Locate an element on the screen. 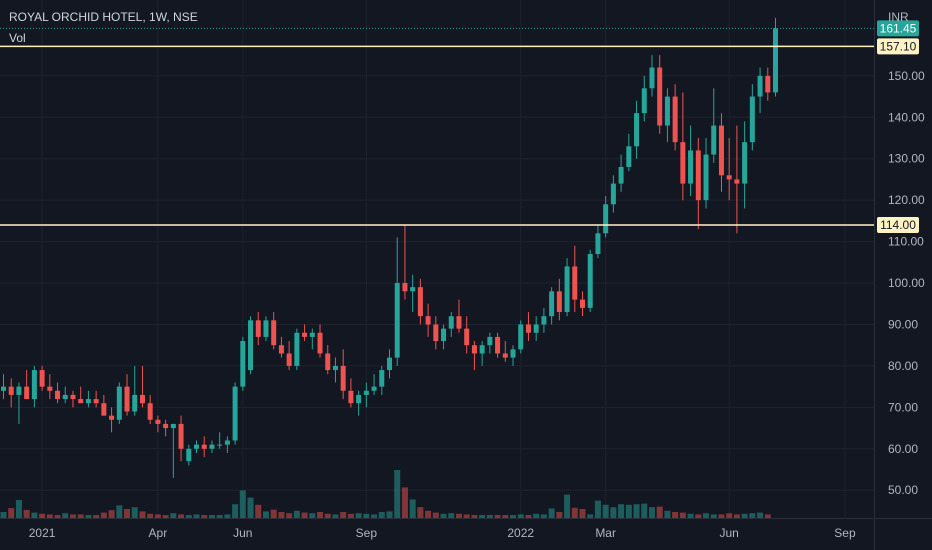 The width and height of the screenshot is (932, 550). time-axis: 2021 Apr Jun Sep 2022 Mar Jun Sep is located at coordinates (466, 529).